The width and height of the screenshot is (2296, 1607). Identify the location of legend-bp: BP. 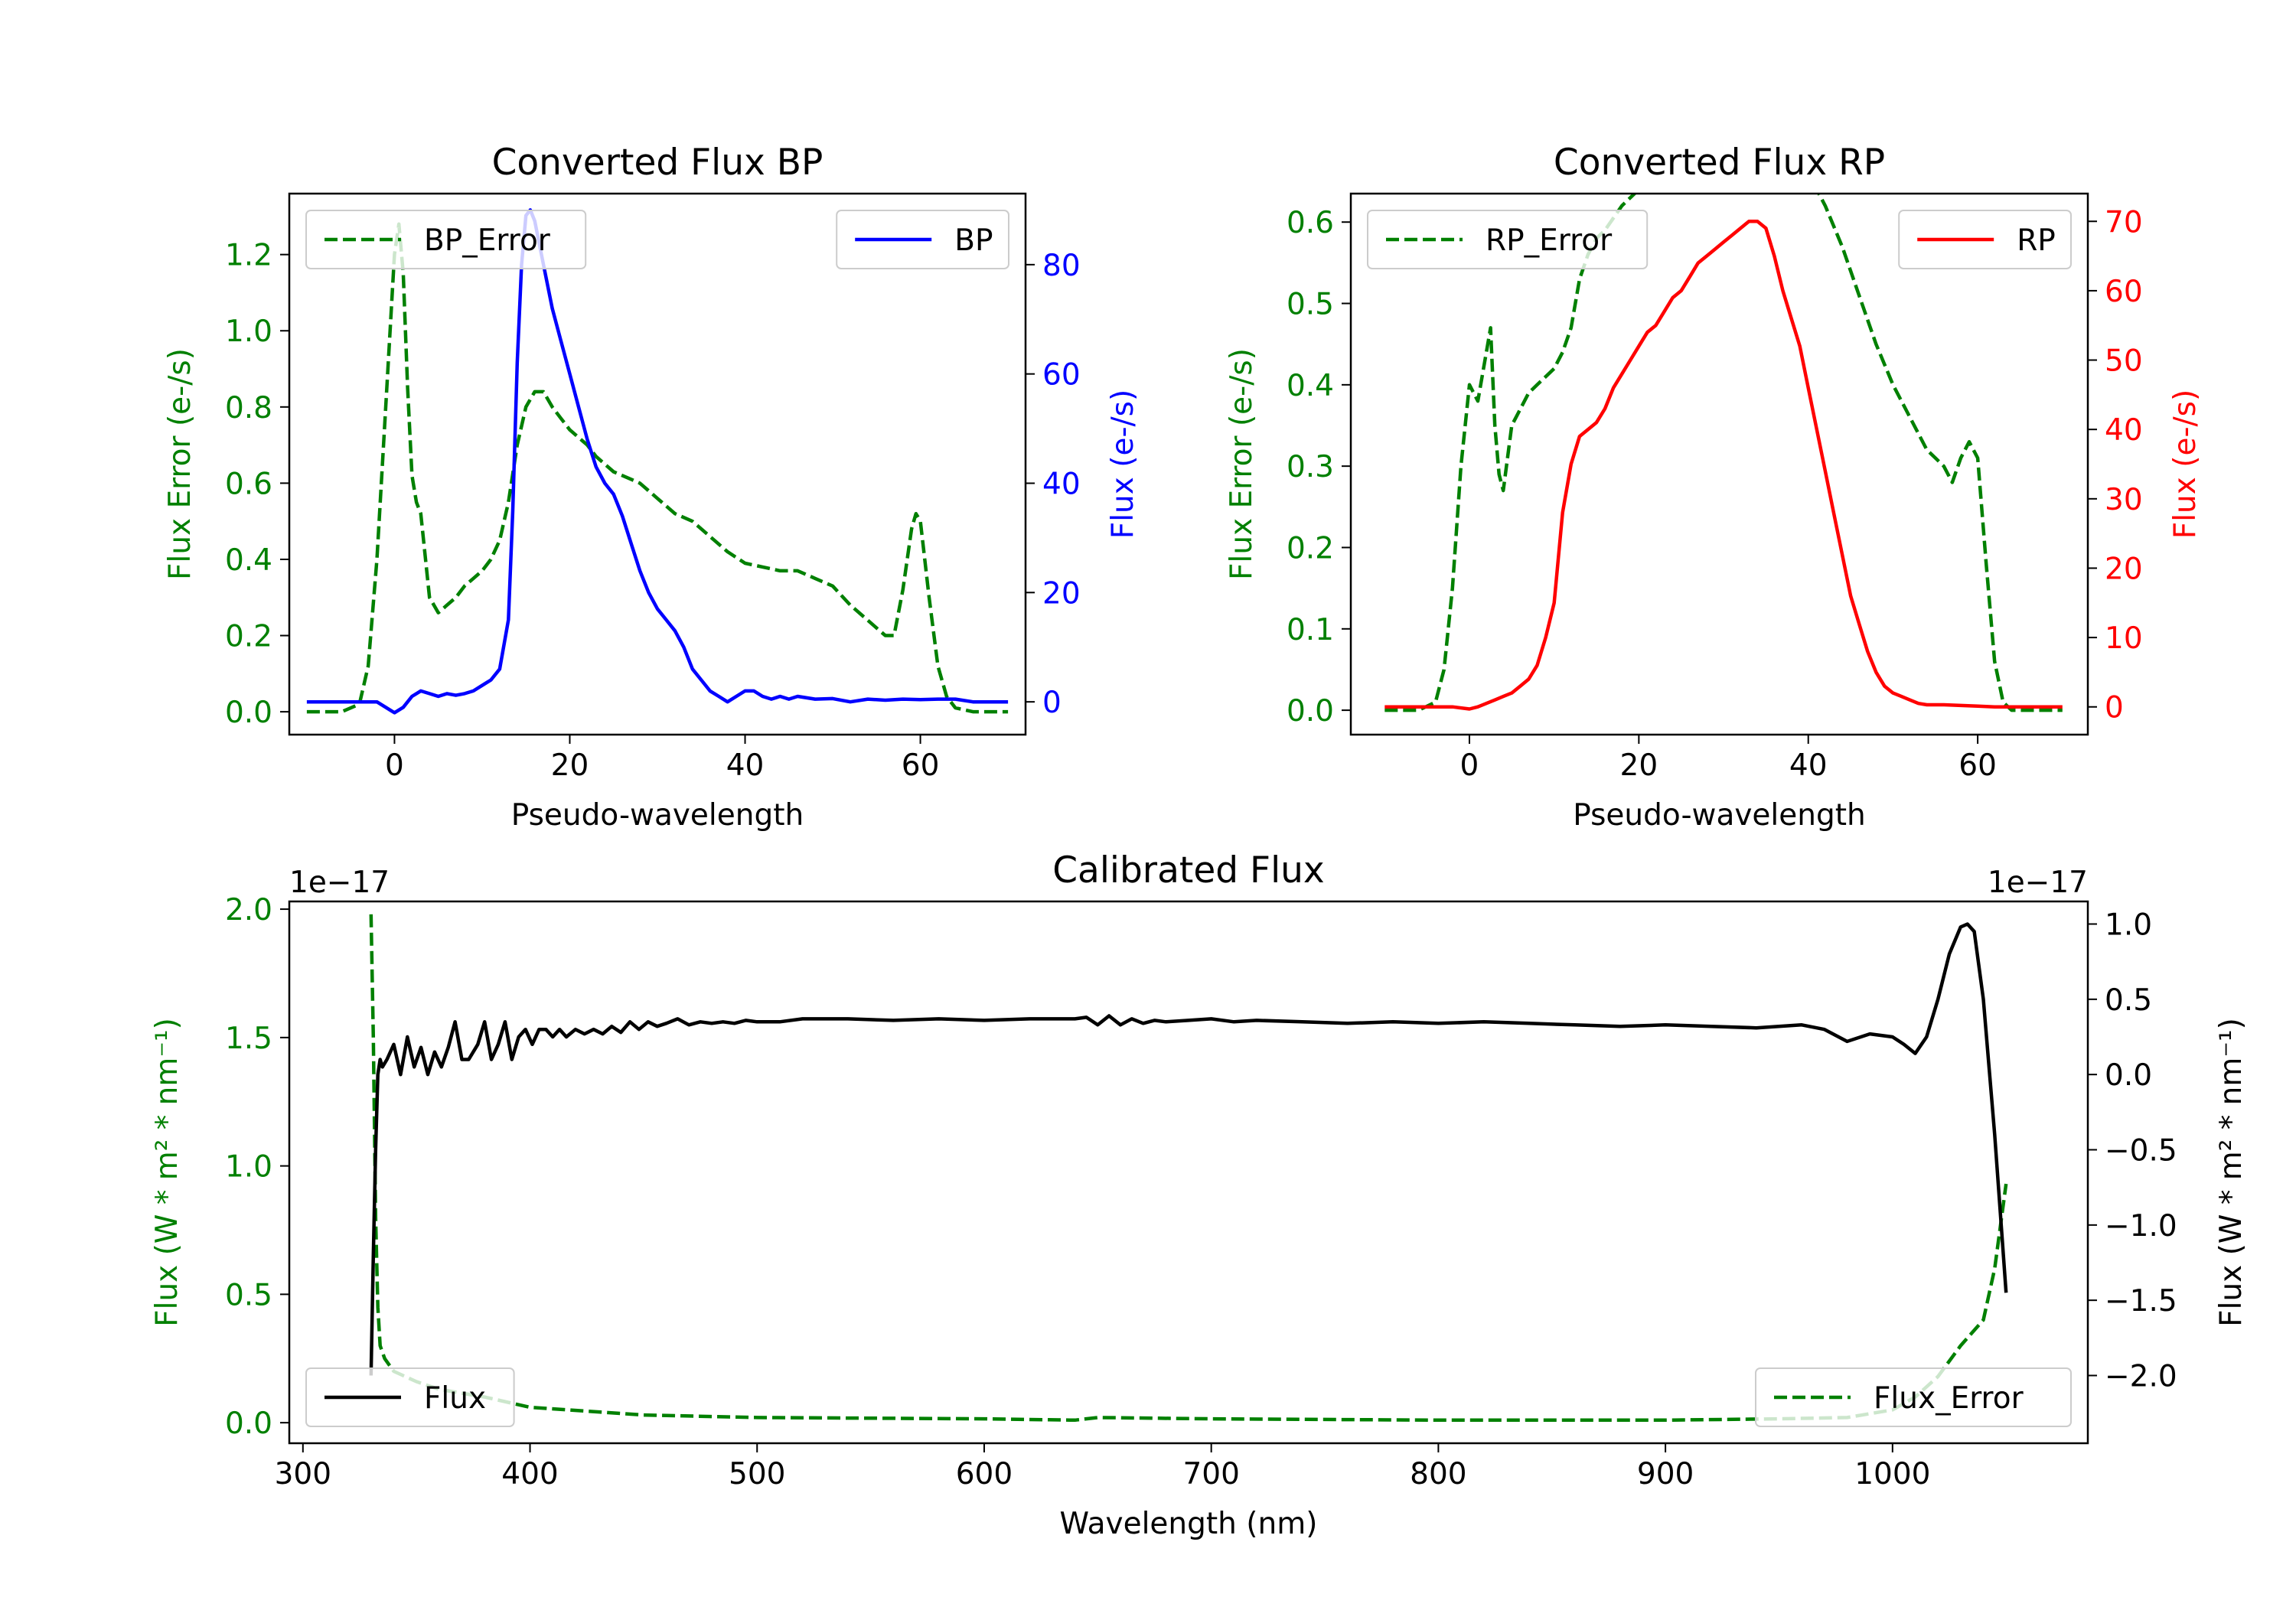
(922, 239).